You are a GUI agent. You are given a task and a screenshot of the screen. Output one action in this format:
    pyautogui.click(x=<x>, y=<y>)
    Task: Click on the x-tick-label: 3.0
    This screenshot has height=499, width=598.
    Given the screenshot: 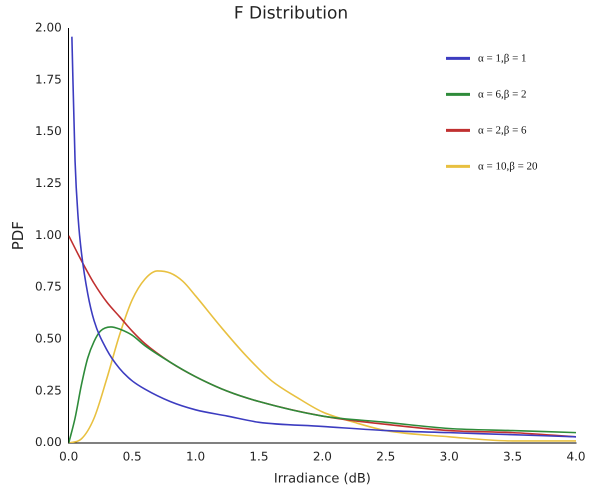 What is the action you would take?
    pyautogui.click(x=449, y=456)
    